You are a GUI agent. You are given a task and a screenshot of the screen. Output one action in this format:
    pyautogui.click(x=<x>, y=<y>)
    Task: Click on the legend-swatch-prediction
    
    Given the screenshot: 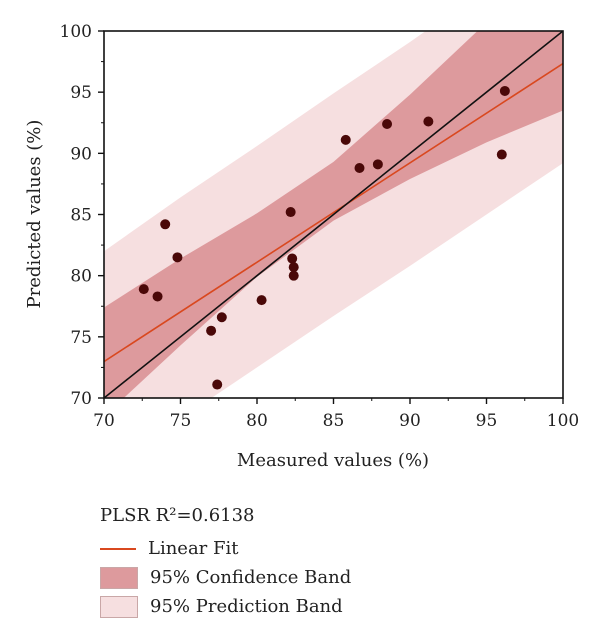 What is the action you would take?
    pyautogui.click(x=119, y=606)
    